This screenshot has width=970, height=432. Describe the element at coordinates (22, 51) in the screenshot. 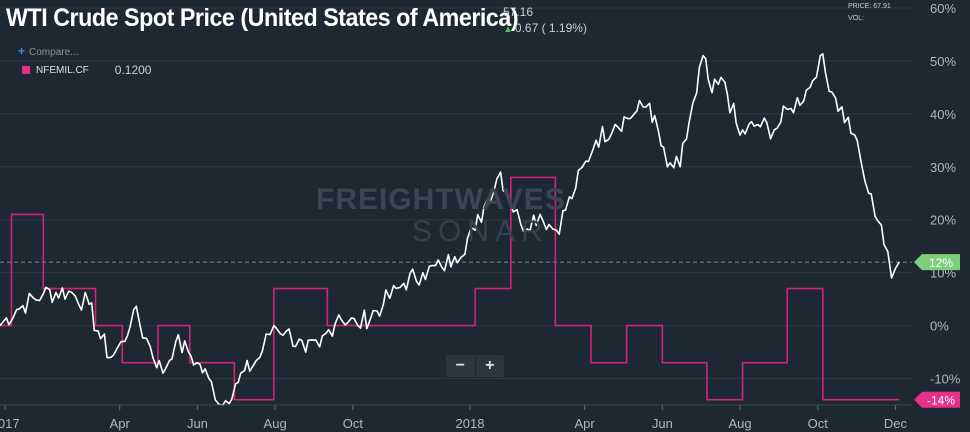

I see `plus-icon: +` at that location.